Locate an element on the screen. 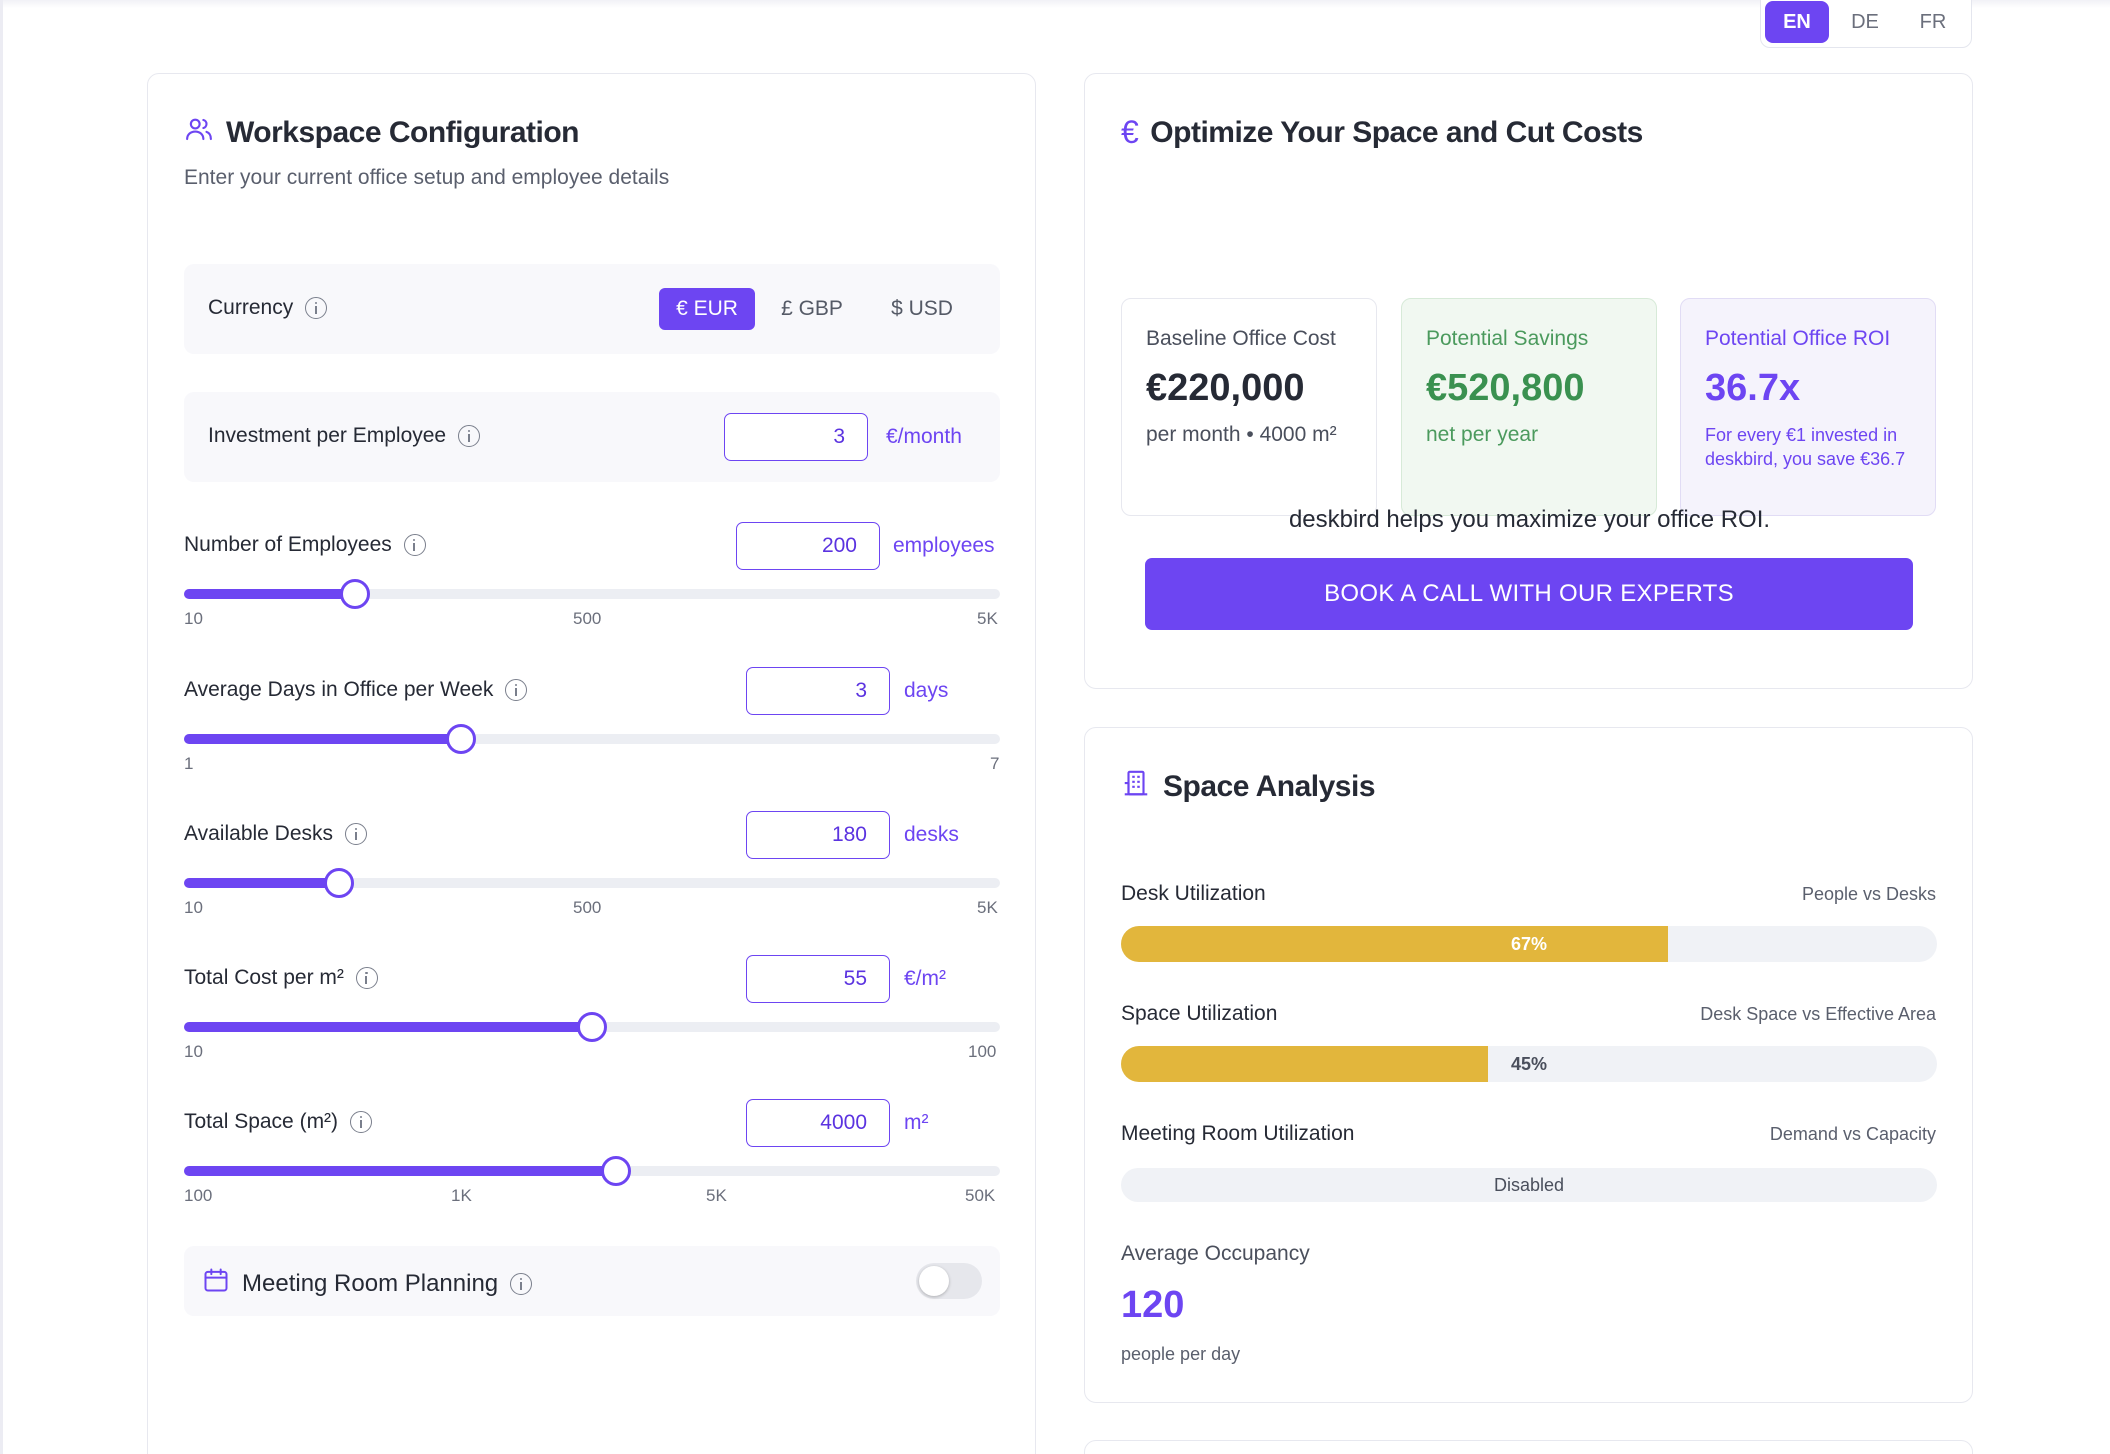 The height and width of the screenshot is (1454, 2110). baseline-label: Baseline Office Cost is located at coordinates (1241, 338).